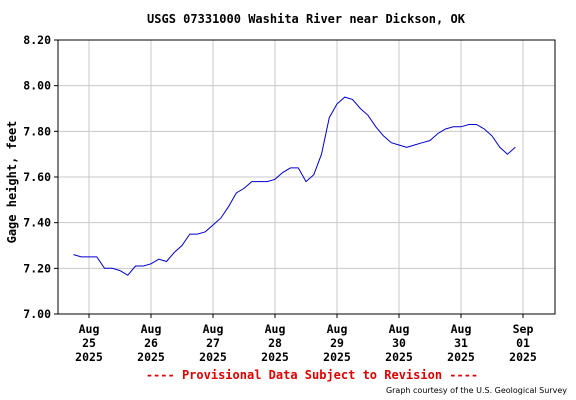 The width and height of the screenshot is (576, 400). I want to click on y-tick-label: 7.60, so click(37, 177).